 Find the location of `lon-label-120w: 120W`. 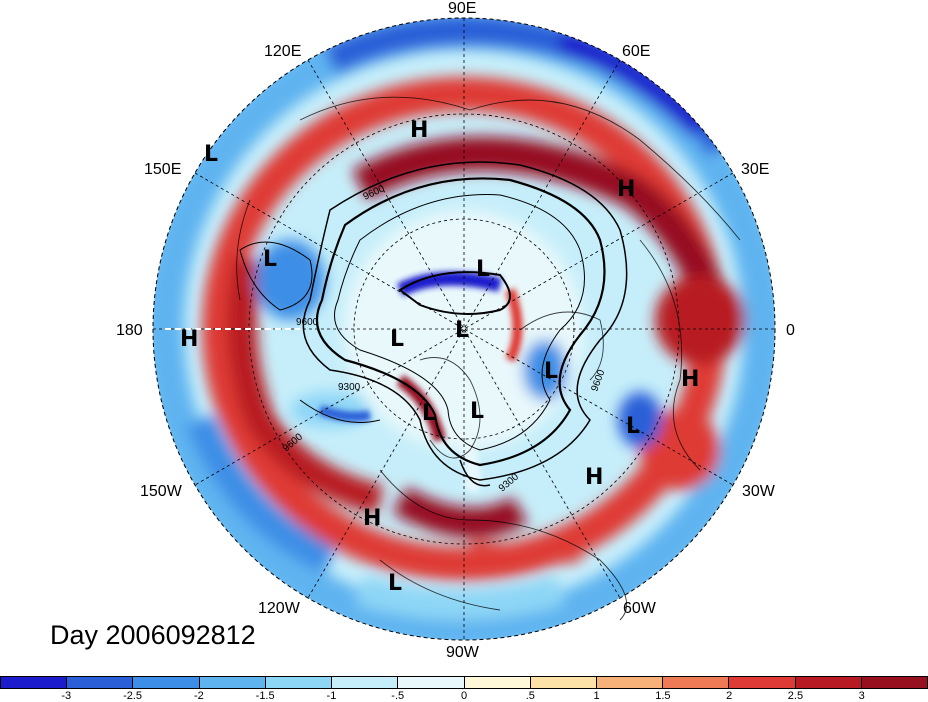

lon-label-120w: 120W is located at coordinates (279, 608).